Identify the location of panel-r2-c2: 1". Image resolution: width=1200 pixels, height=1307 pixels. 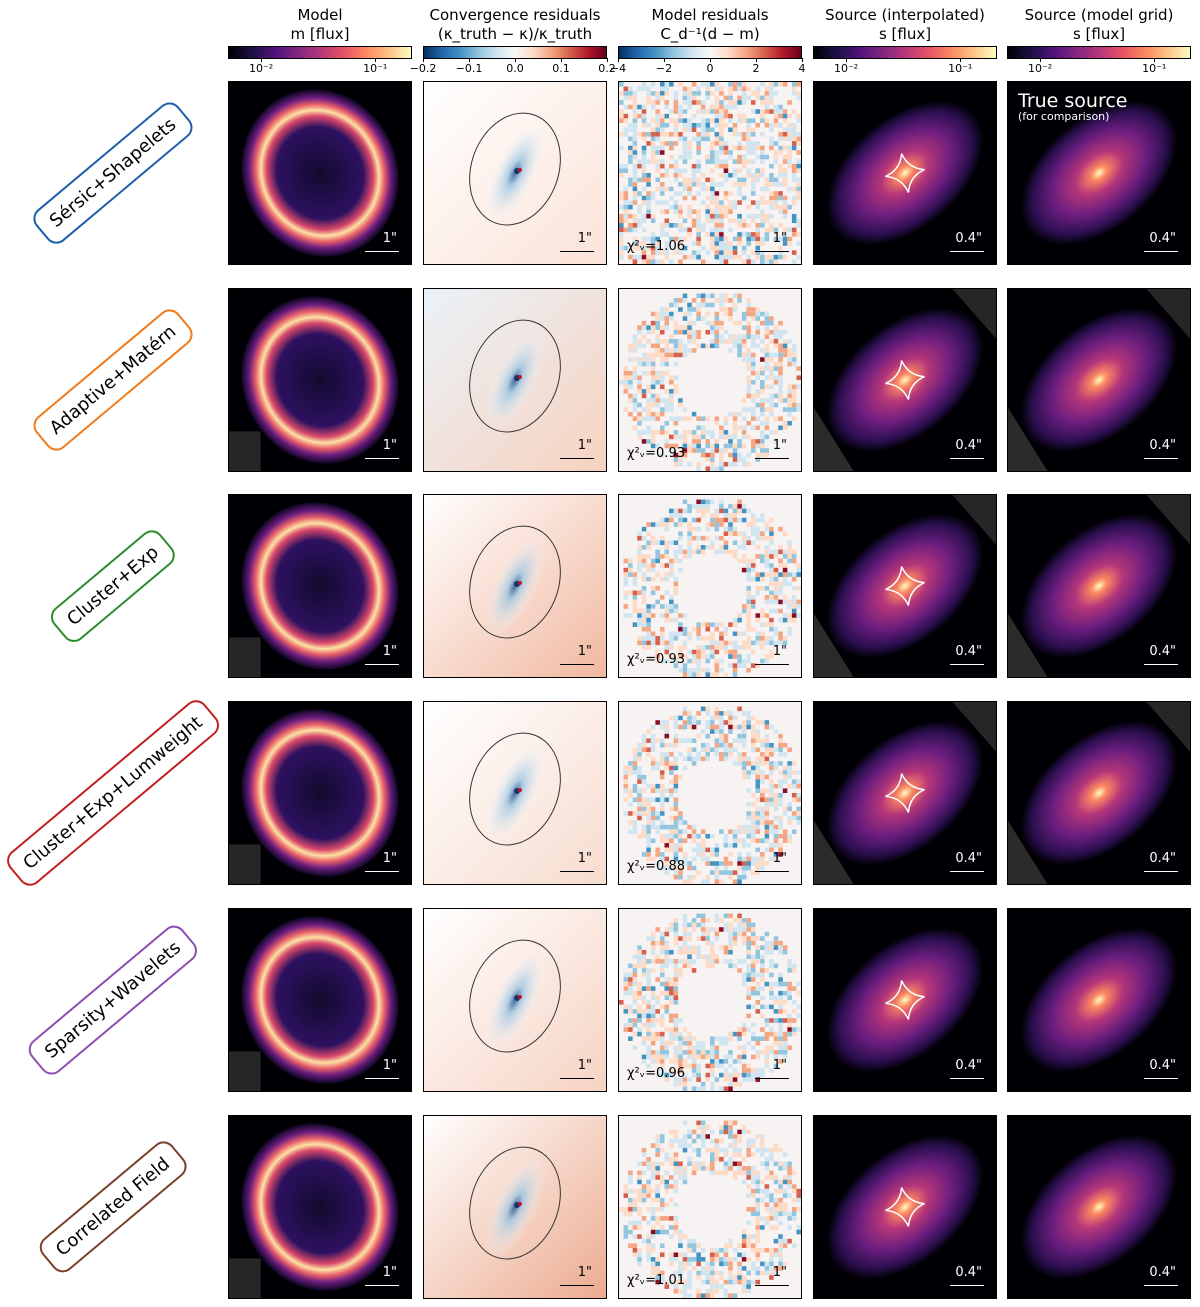
(515, 380).